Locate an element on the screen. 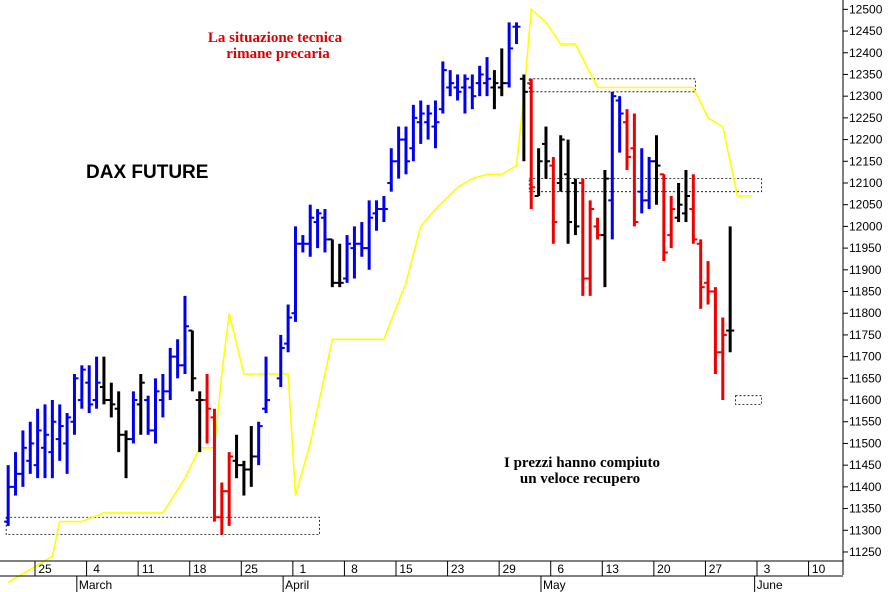 The height and width of the screenshot is (592, 895). x-tick-label: 8 is located at coordinates (354, 569).